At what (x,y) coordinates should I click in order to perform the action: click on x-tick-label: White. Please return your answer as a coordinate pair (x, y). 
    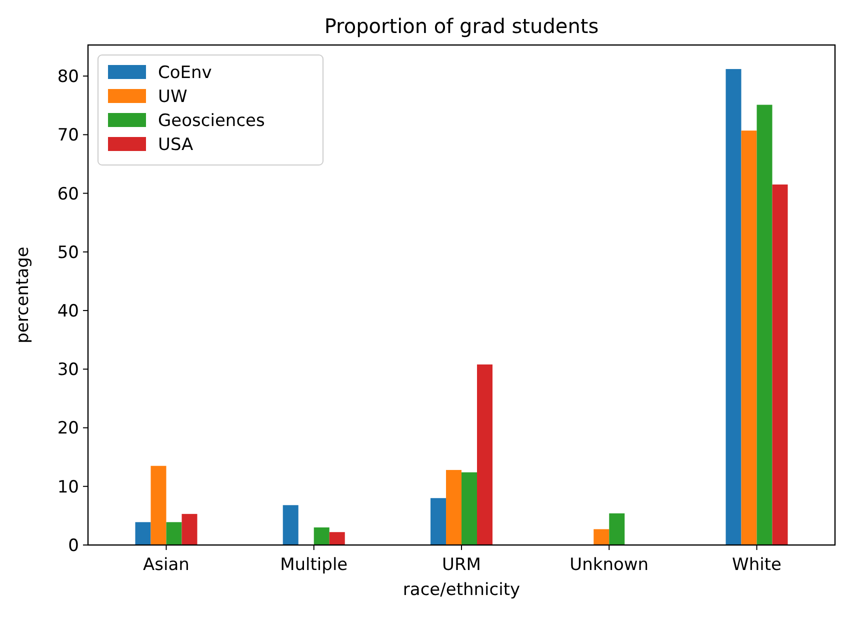
    Looking at the image, I should click on (757, 565).